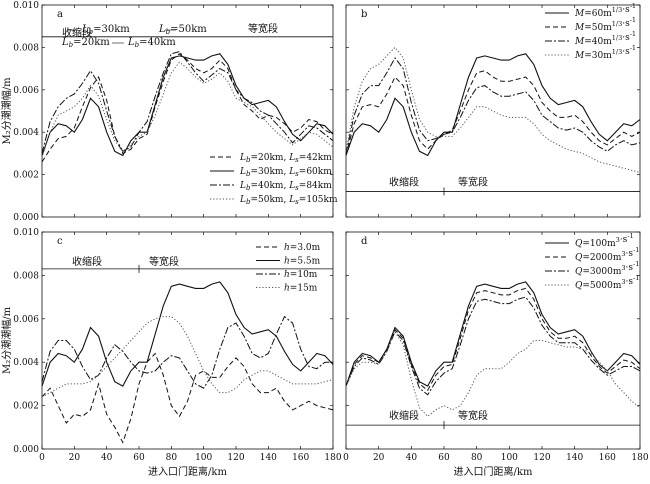 The image size is (650, 484). I want to click on zone-annotation: Lb=30km, so click(105, 30).